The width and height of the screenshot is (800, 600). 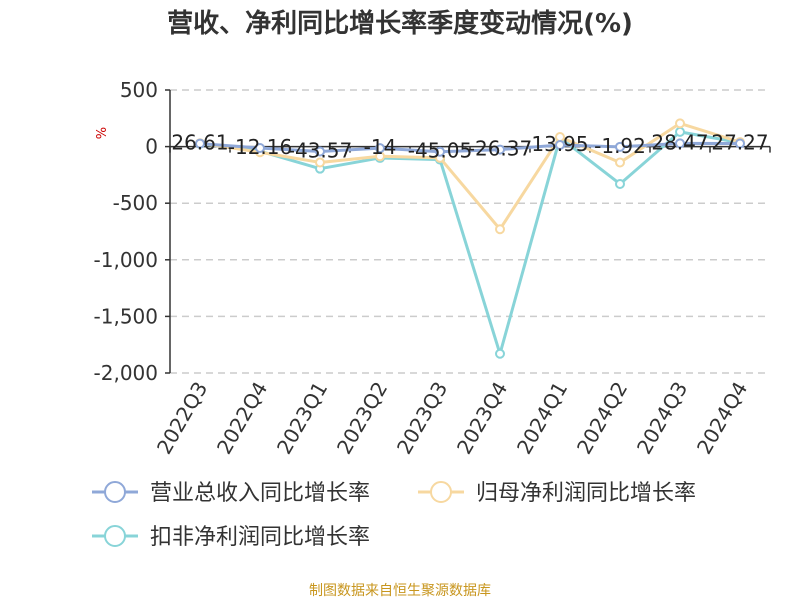 What do you see at coordinates (422, 418) in the screenshot?
I see `x-tick-label: 2023Q3` at bounding box center [422, 418].